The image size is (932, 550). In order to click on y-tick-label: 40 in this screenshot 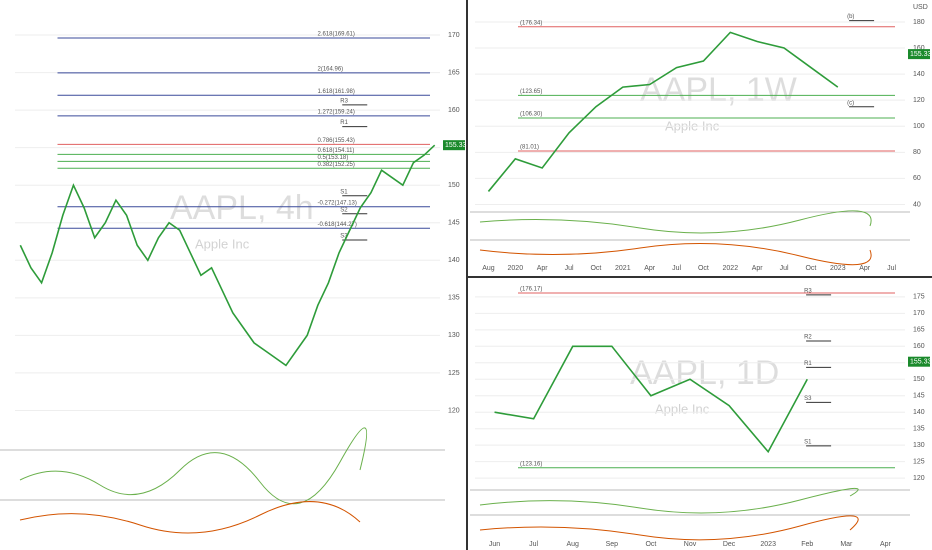, I will do `click(917, 204)`.